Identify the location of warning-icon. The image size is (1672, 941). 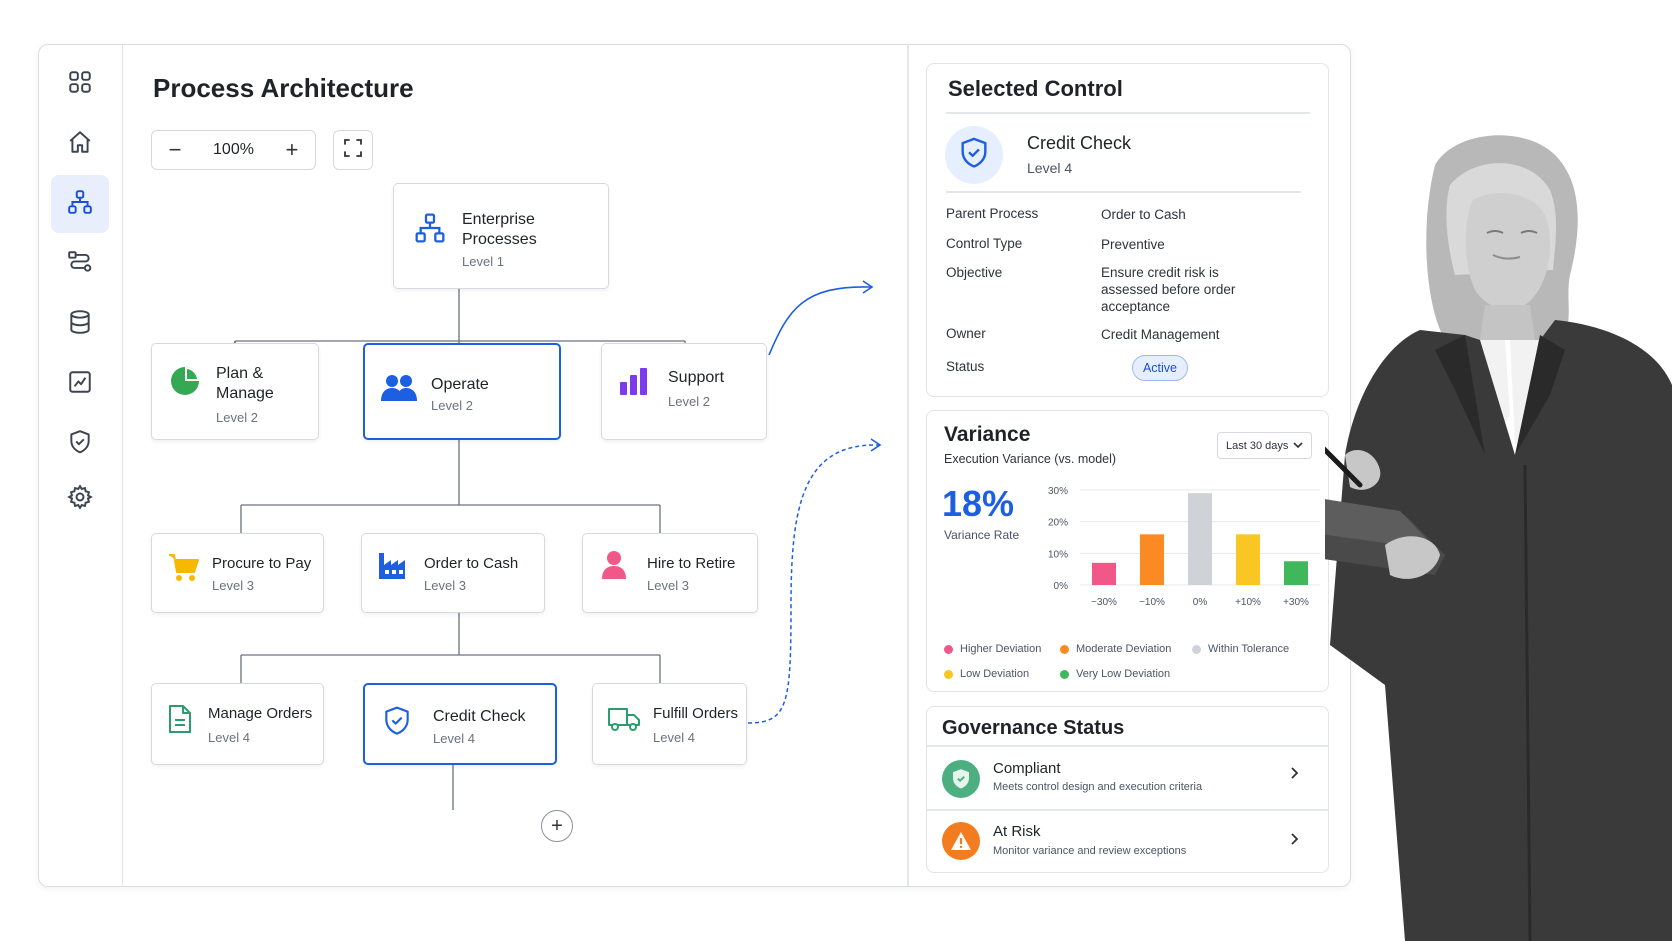
(961, 841).